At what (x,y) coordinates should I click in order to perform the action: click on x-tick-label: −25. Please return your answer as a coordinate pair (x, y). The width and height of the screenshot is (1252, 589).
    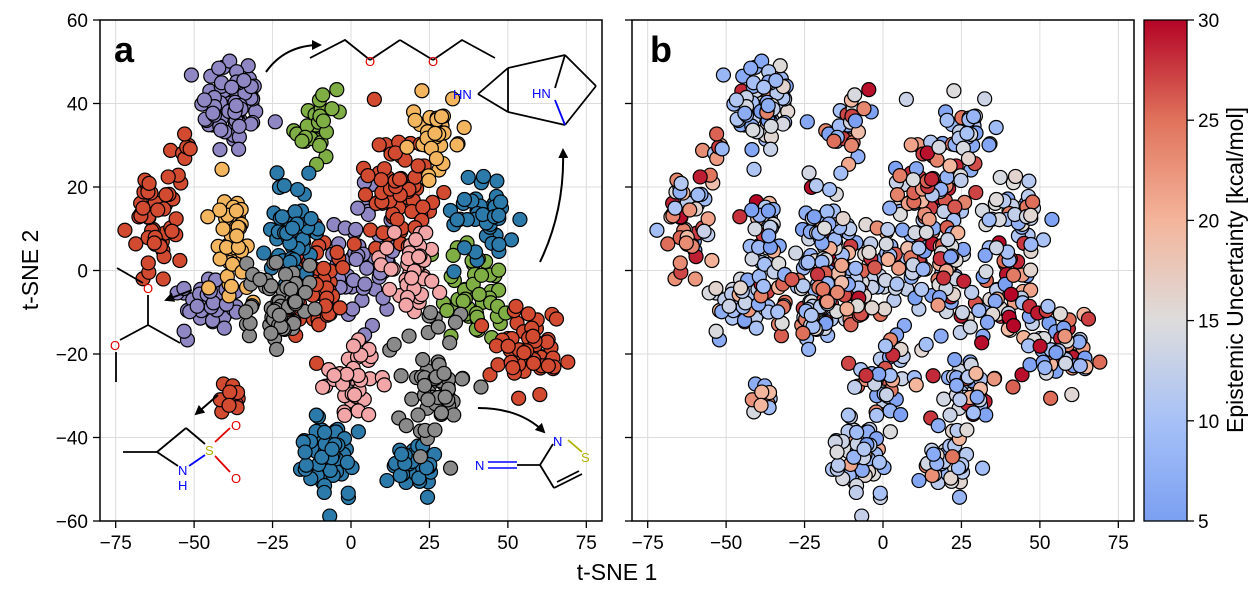
    Looking at the image, I should click on (272, 543).